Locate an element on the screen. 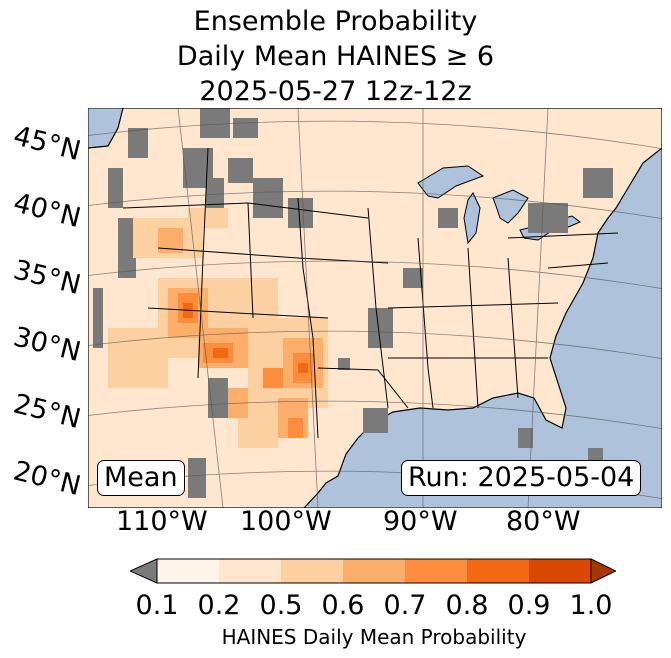 The image size is (671, 658). lat-label-40: 40°N is located at coordinates (47, 211).